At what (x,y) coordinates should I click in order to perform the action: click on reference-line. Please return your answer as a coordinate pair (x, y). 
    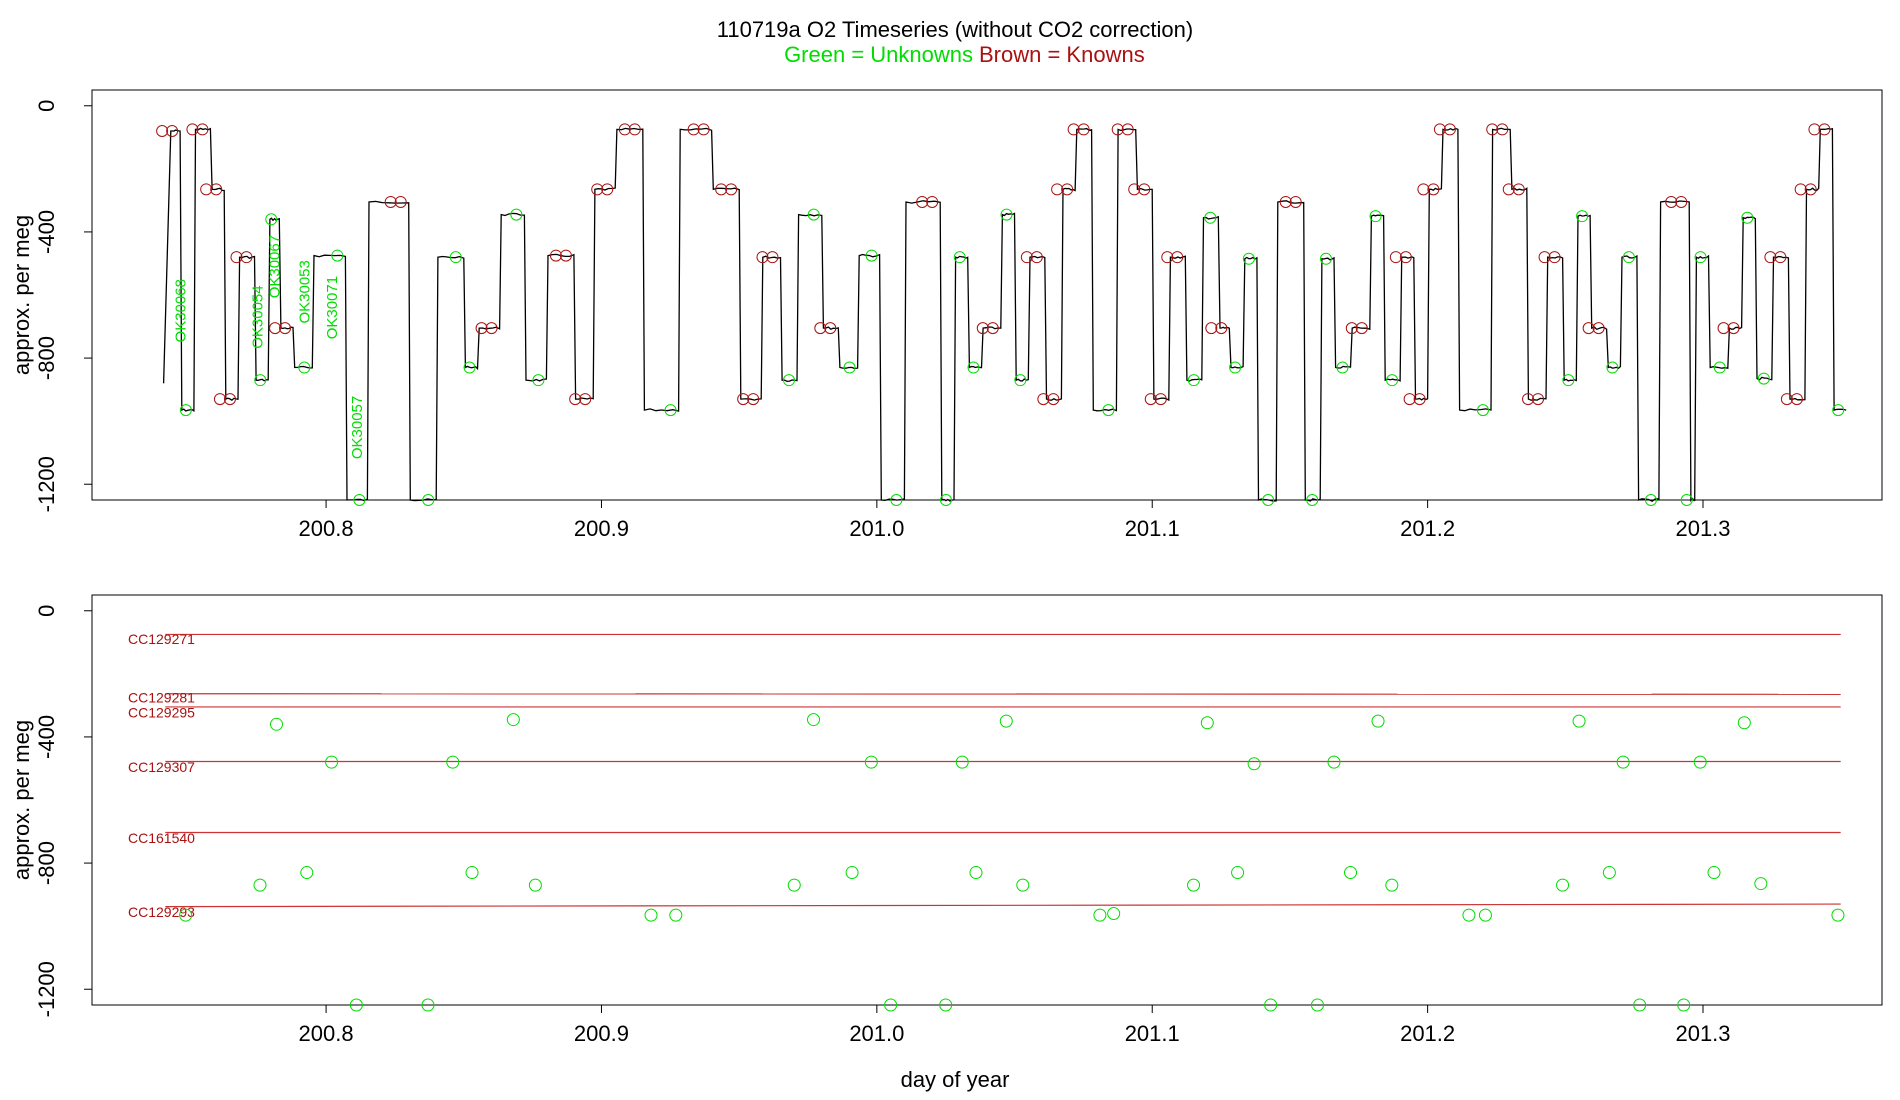
    Looking at the image, I should click on (1003, 694).